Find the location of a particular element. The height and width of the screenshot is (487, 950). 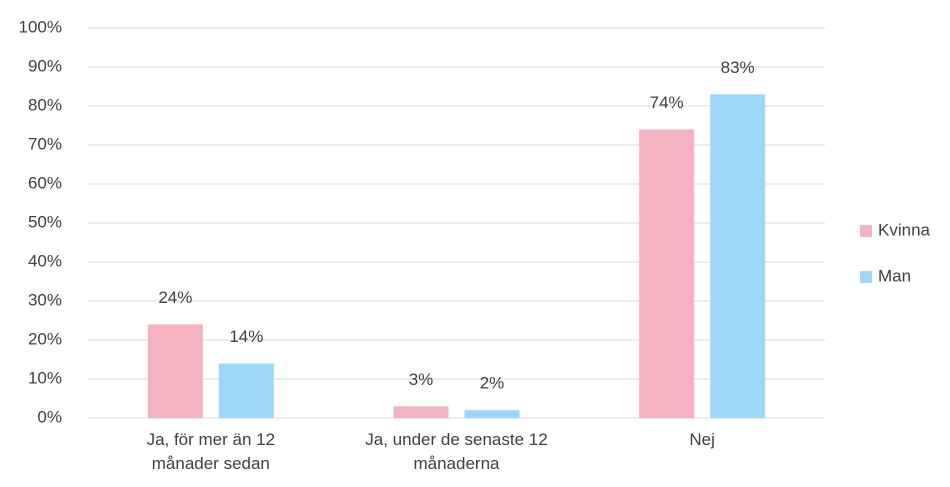

y-tick-label: 100% is located at coordinates (40, 26).